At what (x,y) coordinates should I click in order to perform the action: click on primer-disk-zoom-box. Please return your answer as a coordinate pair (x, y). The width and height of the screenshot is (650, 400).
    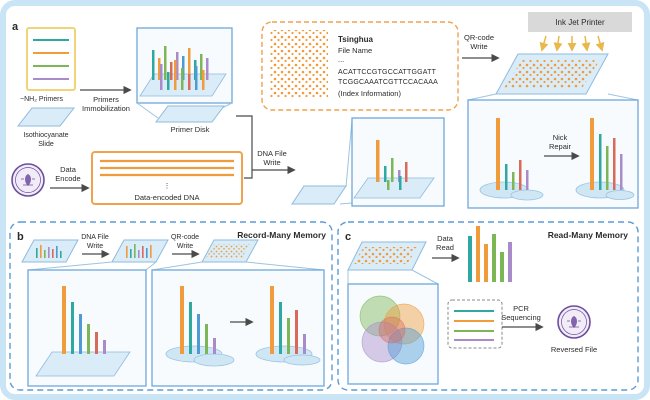
    Looking at the image, I should click on (184, 65).